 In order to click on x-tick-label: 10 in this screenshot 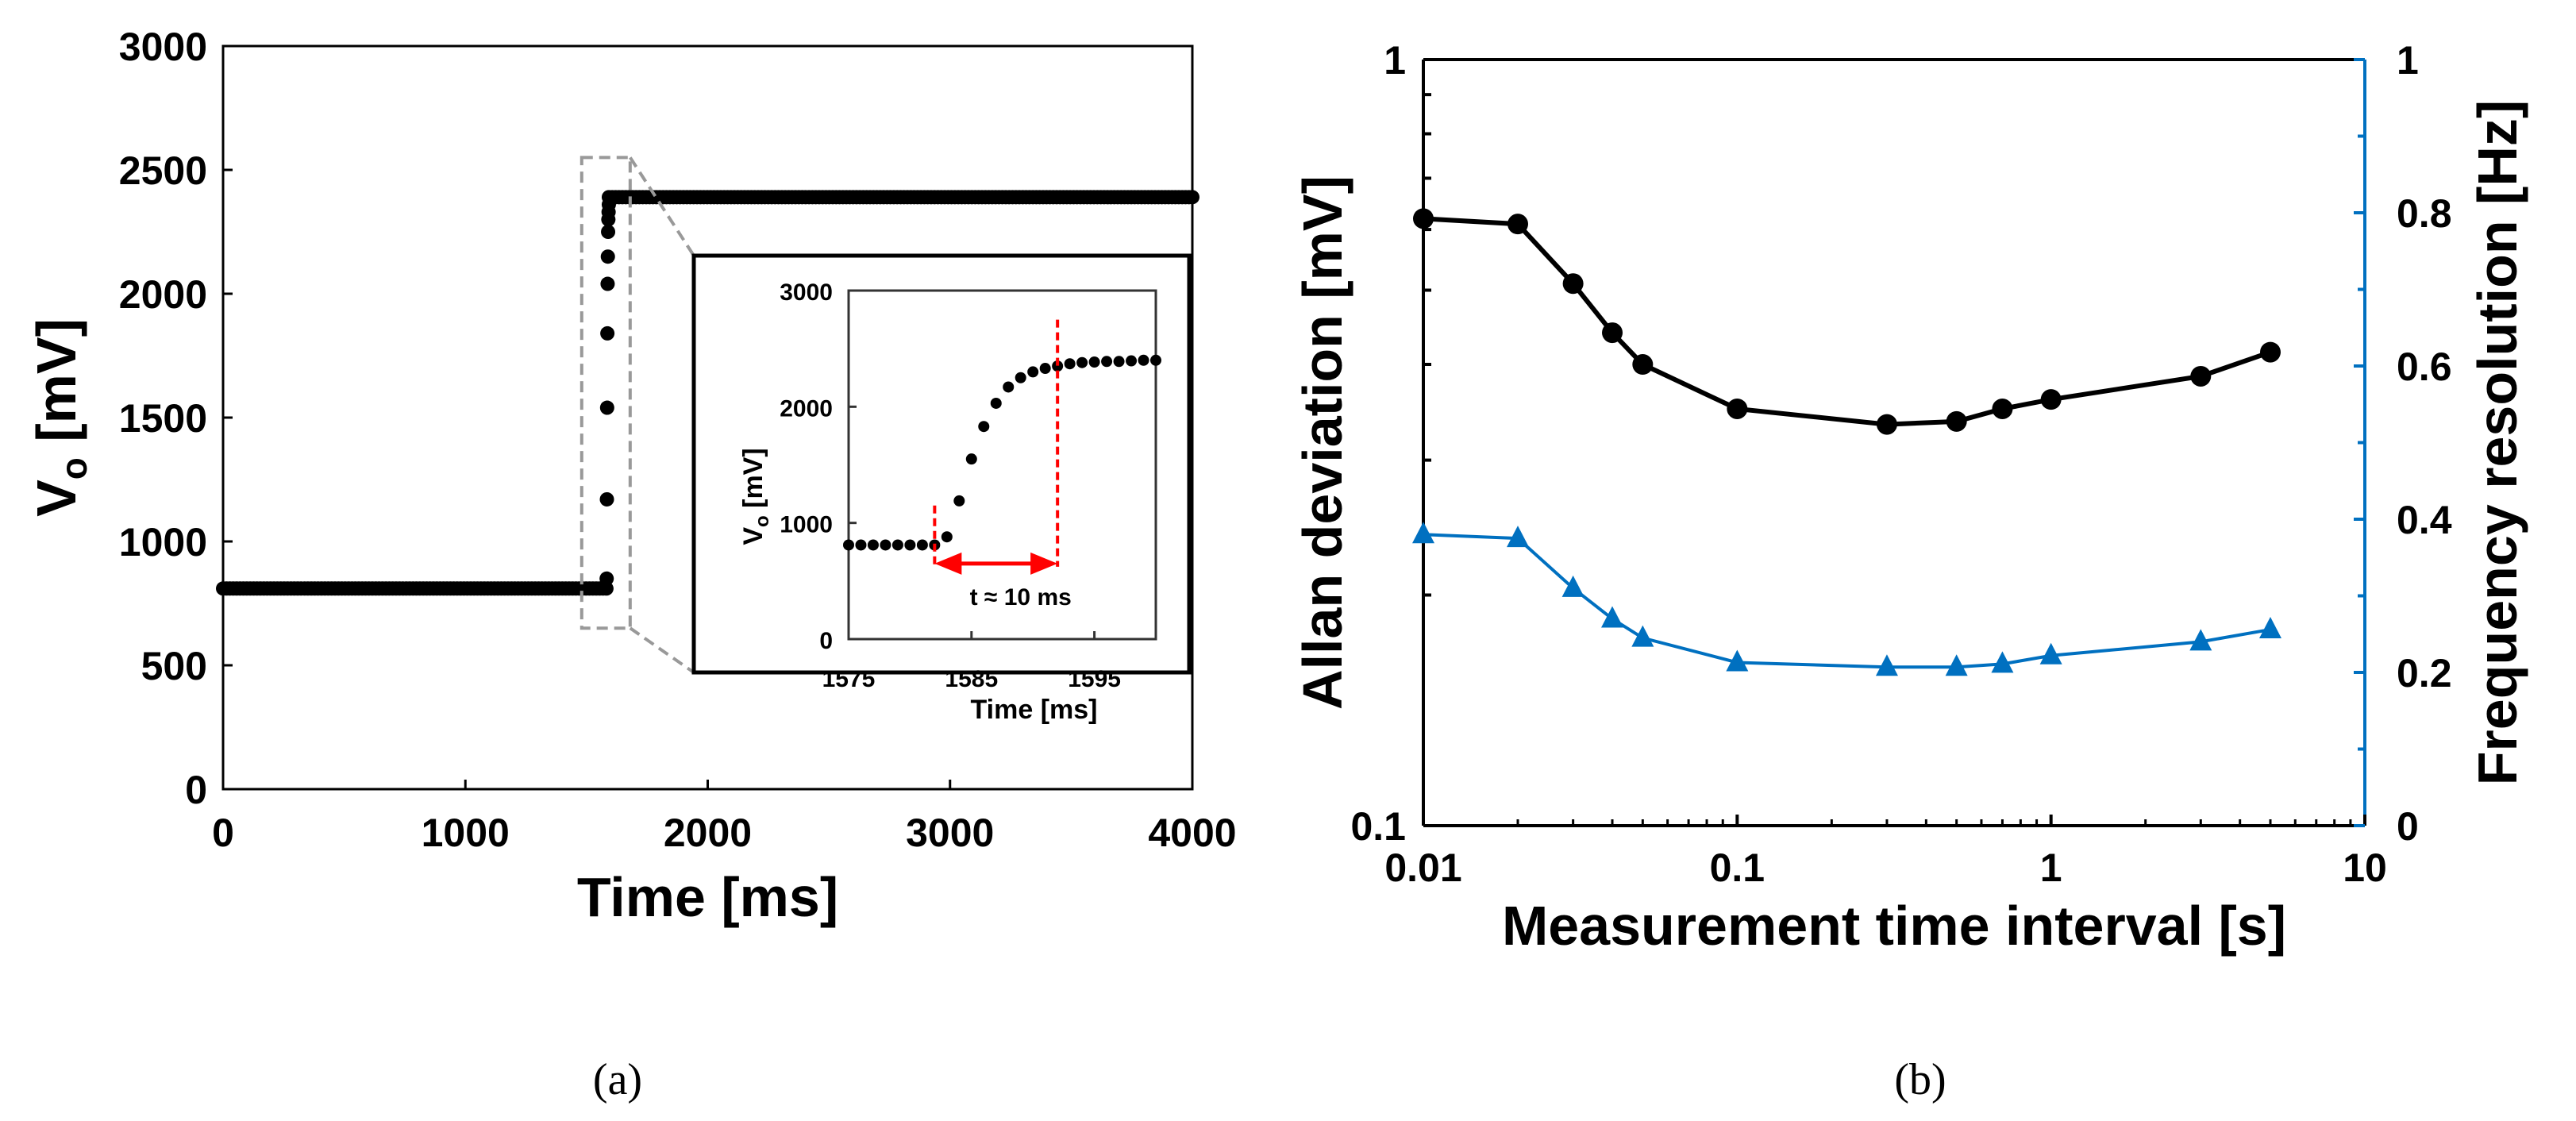, I will do `click(2365, 868)`.